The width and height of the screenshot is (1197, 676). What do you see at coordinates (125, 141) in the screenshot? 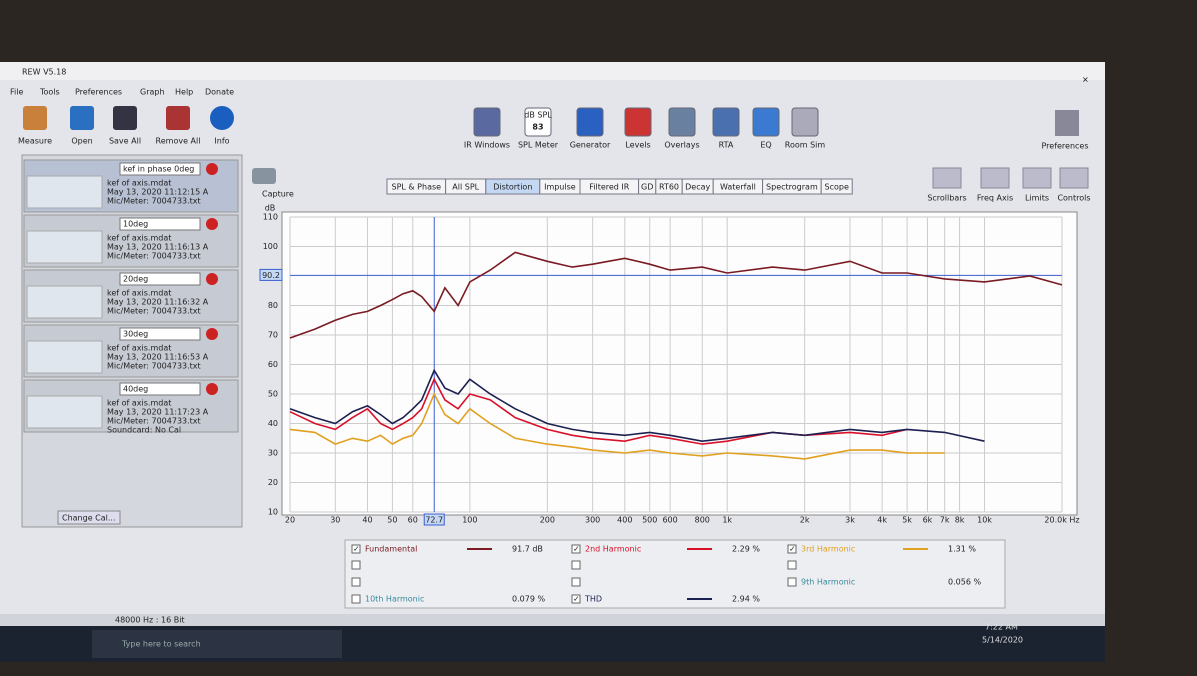
I see `toolbar-label: Save All` at bounding box center [125, 141].